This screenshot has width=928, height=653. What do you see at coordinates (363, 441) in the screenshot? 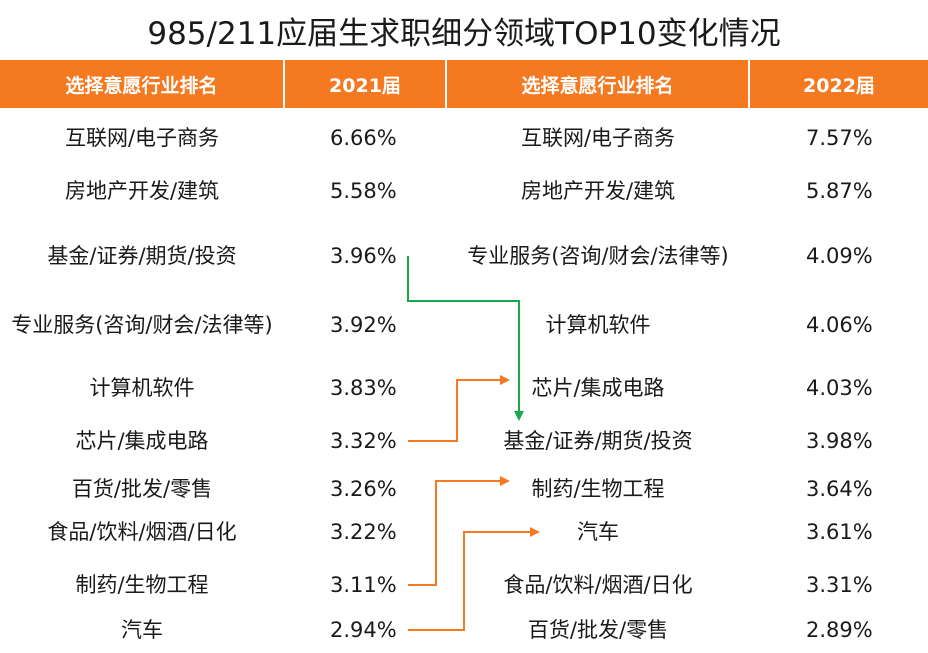
I see `left-industry-value: 3.32%` at bounding box center [363, 441].